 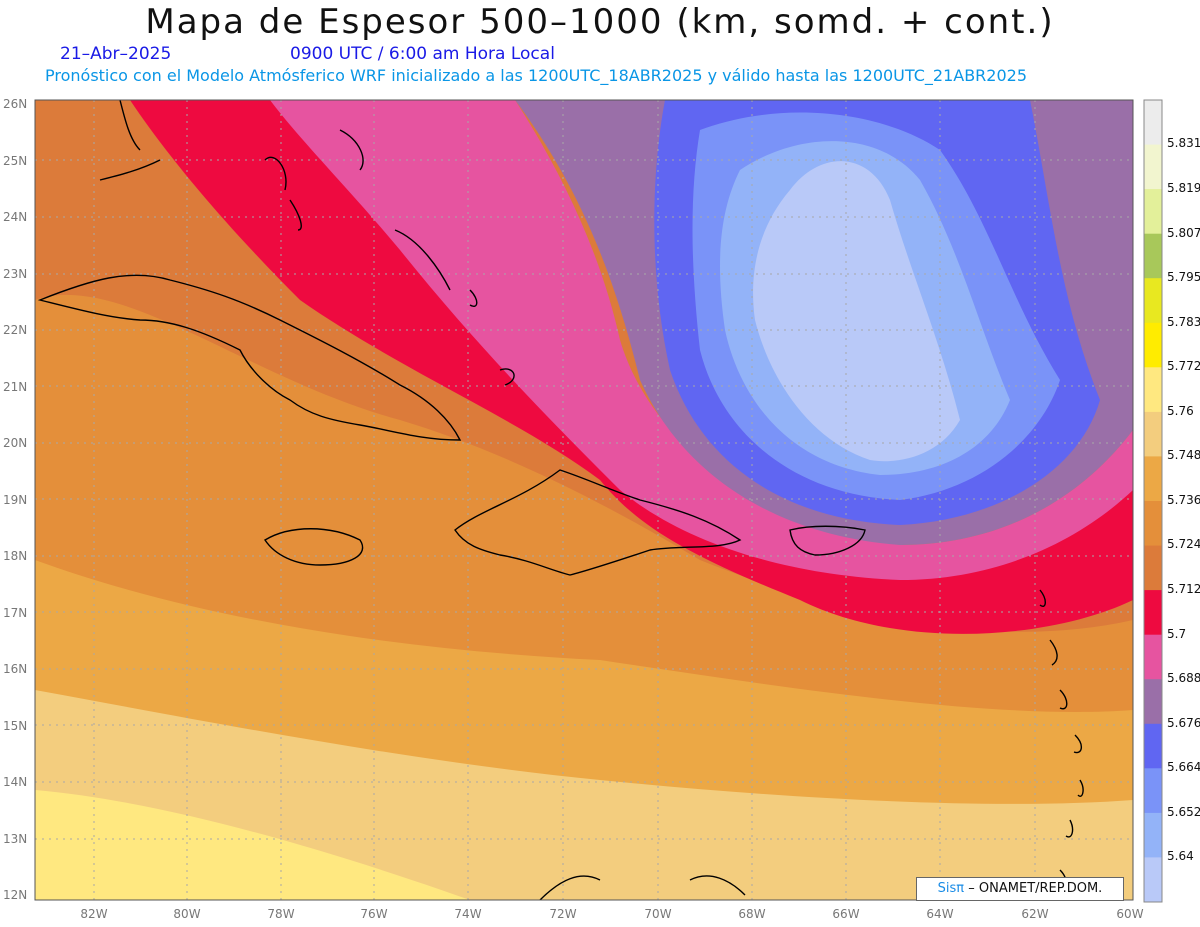 I want to click on svg-text: 22N, so click(x=15, y=330).